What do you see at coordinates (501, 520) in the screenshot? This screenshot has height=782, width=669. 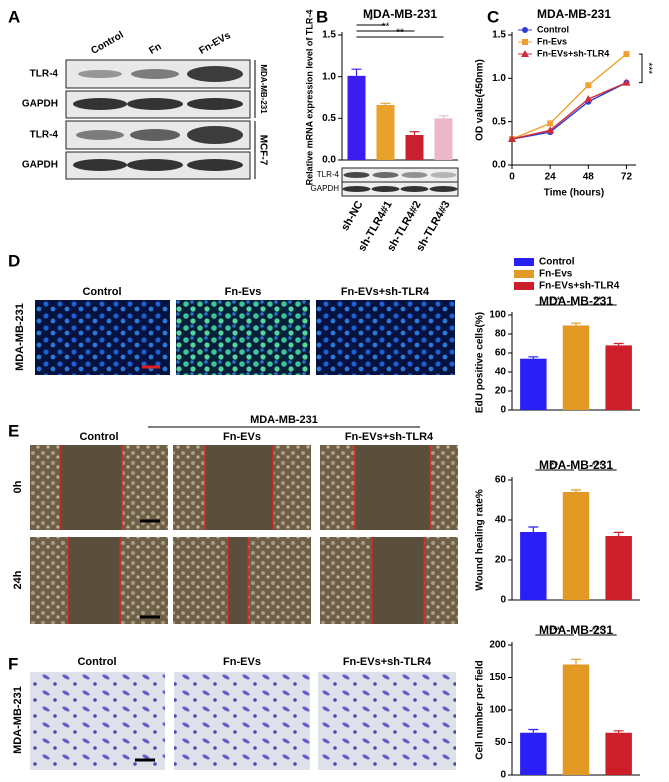 I see `y-tick-label: 40` at bounding box center [501, 520].